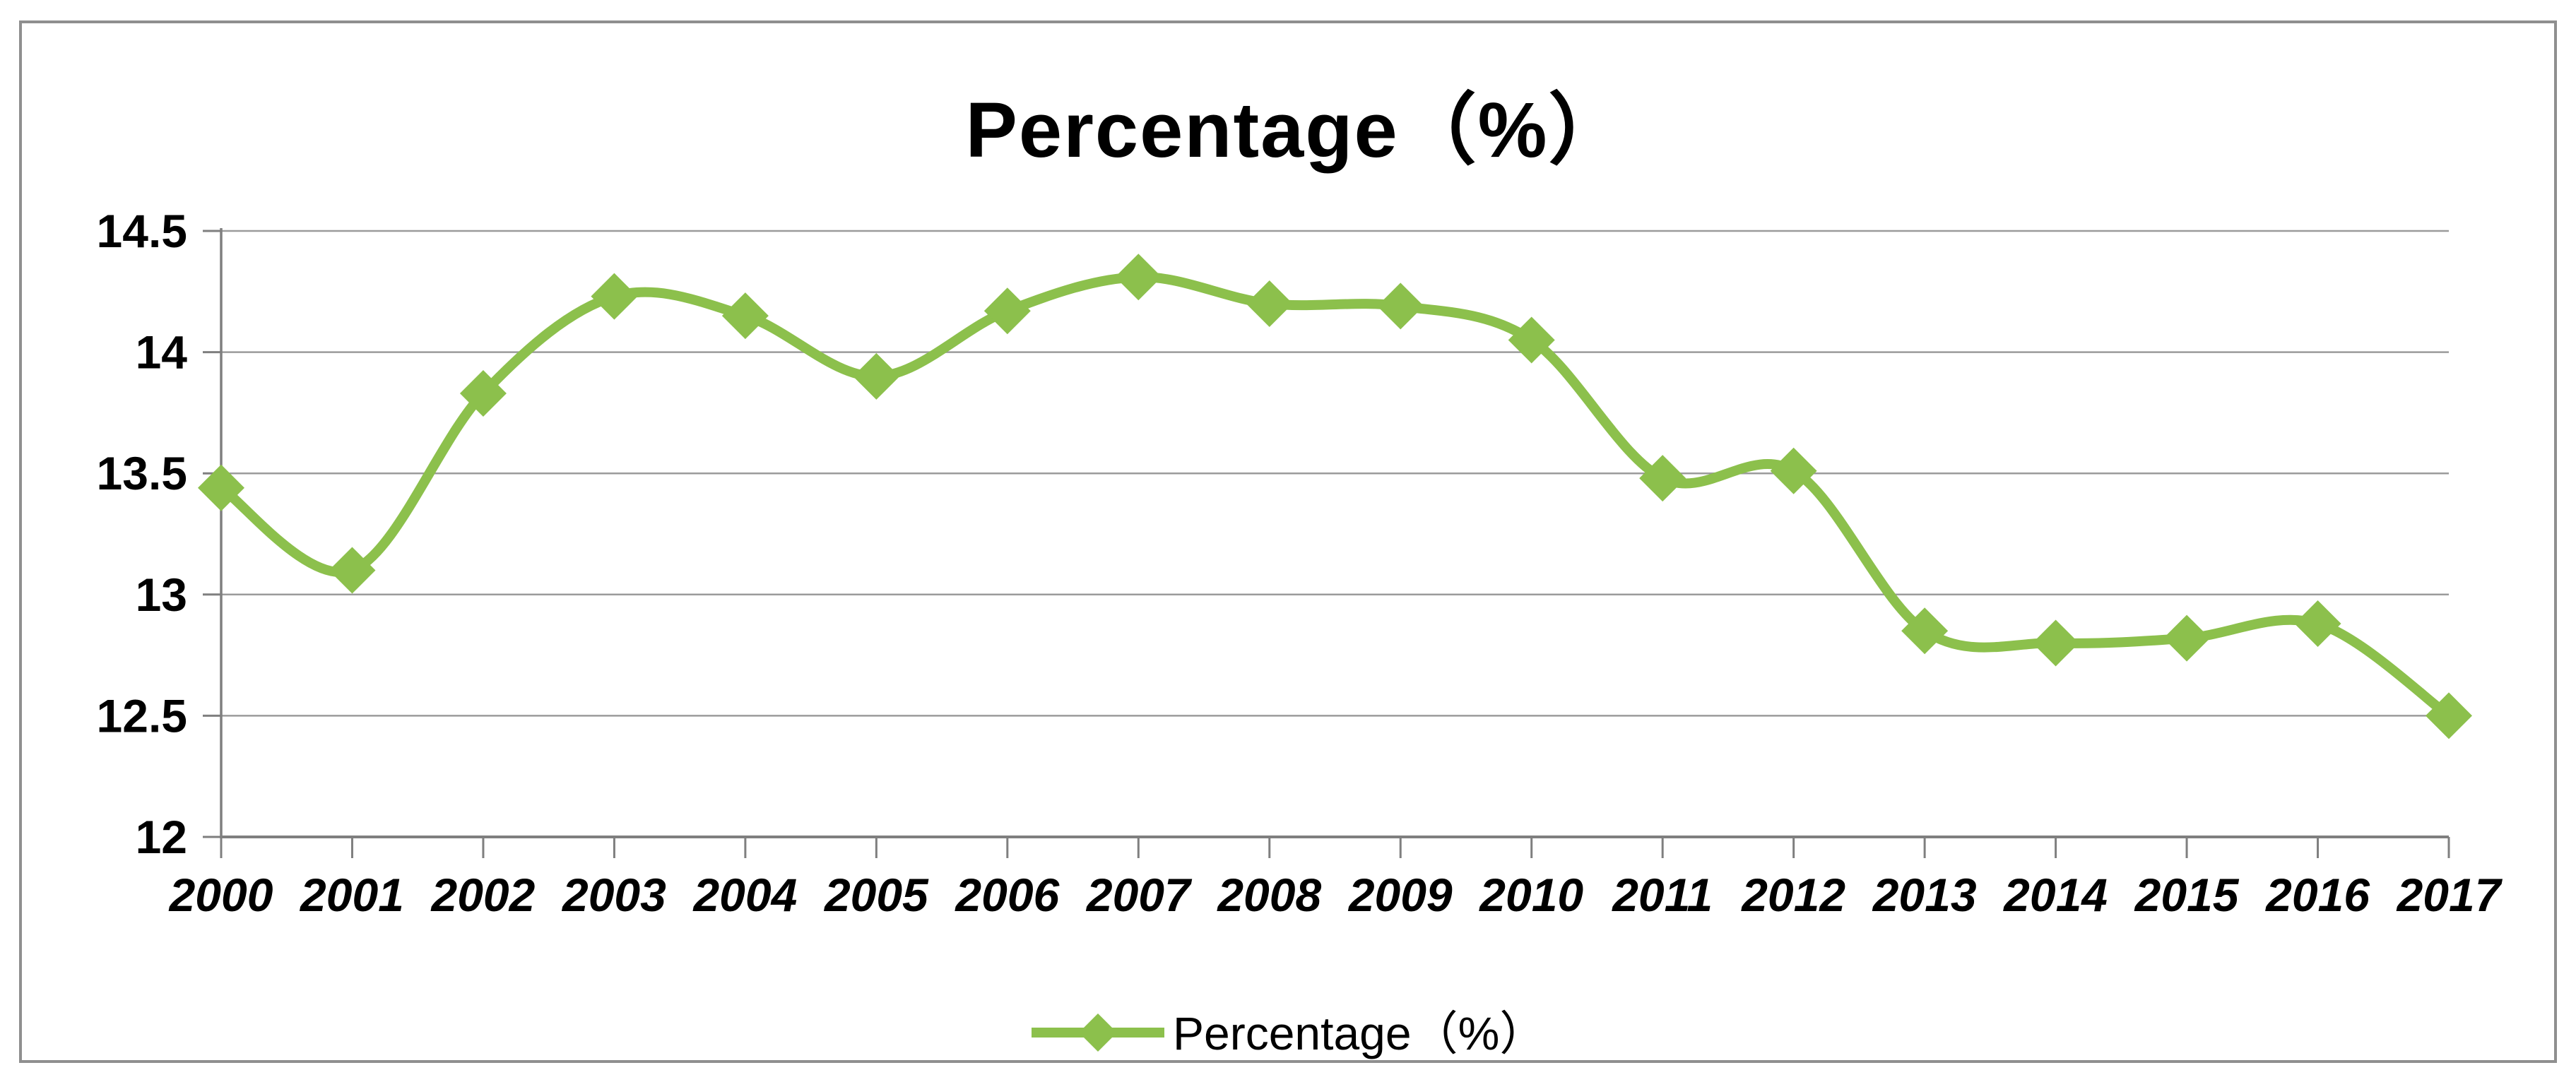  What do you see at coordinates (876, 376) in the screenshot?
I see `data-point-2005` at bounding box center [876, 376].